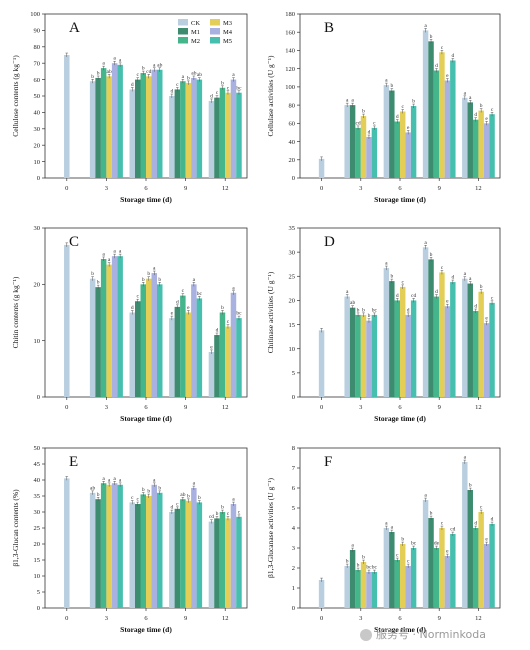 This screenshot has width=530, height=650. What do you see at coordinates (329, 28) in the screenshot?
I see `panel-letter: B` at bounding box center [329, 28].